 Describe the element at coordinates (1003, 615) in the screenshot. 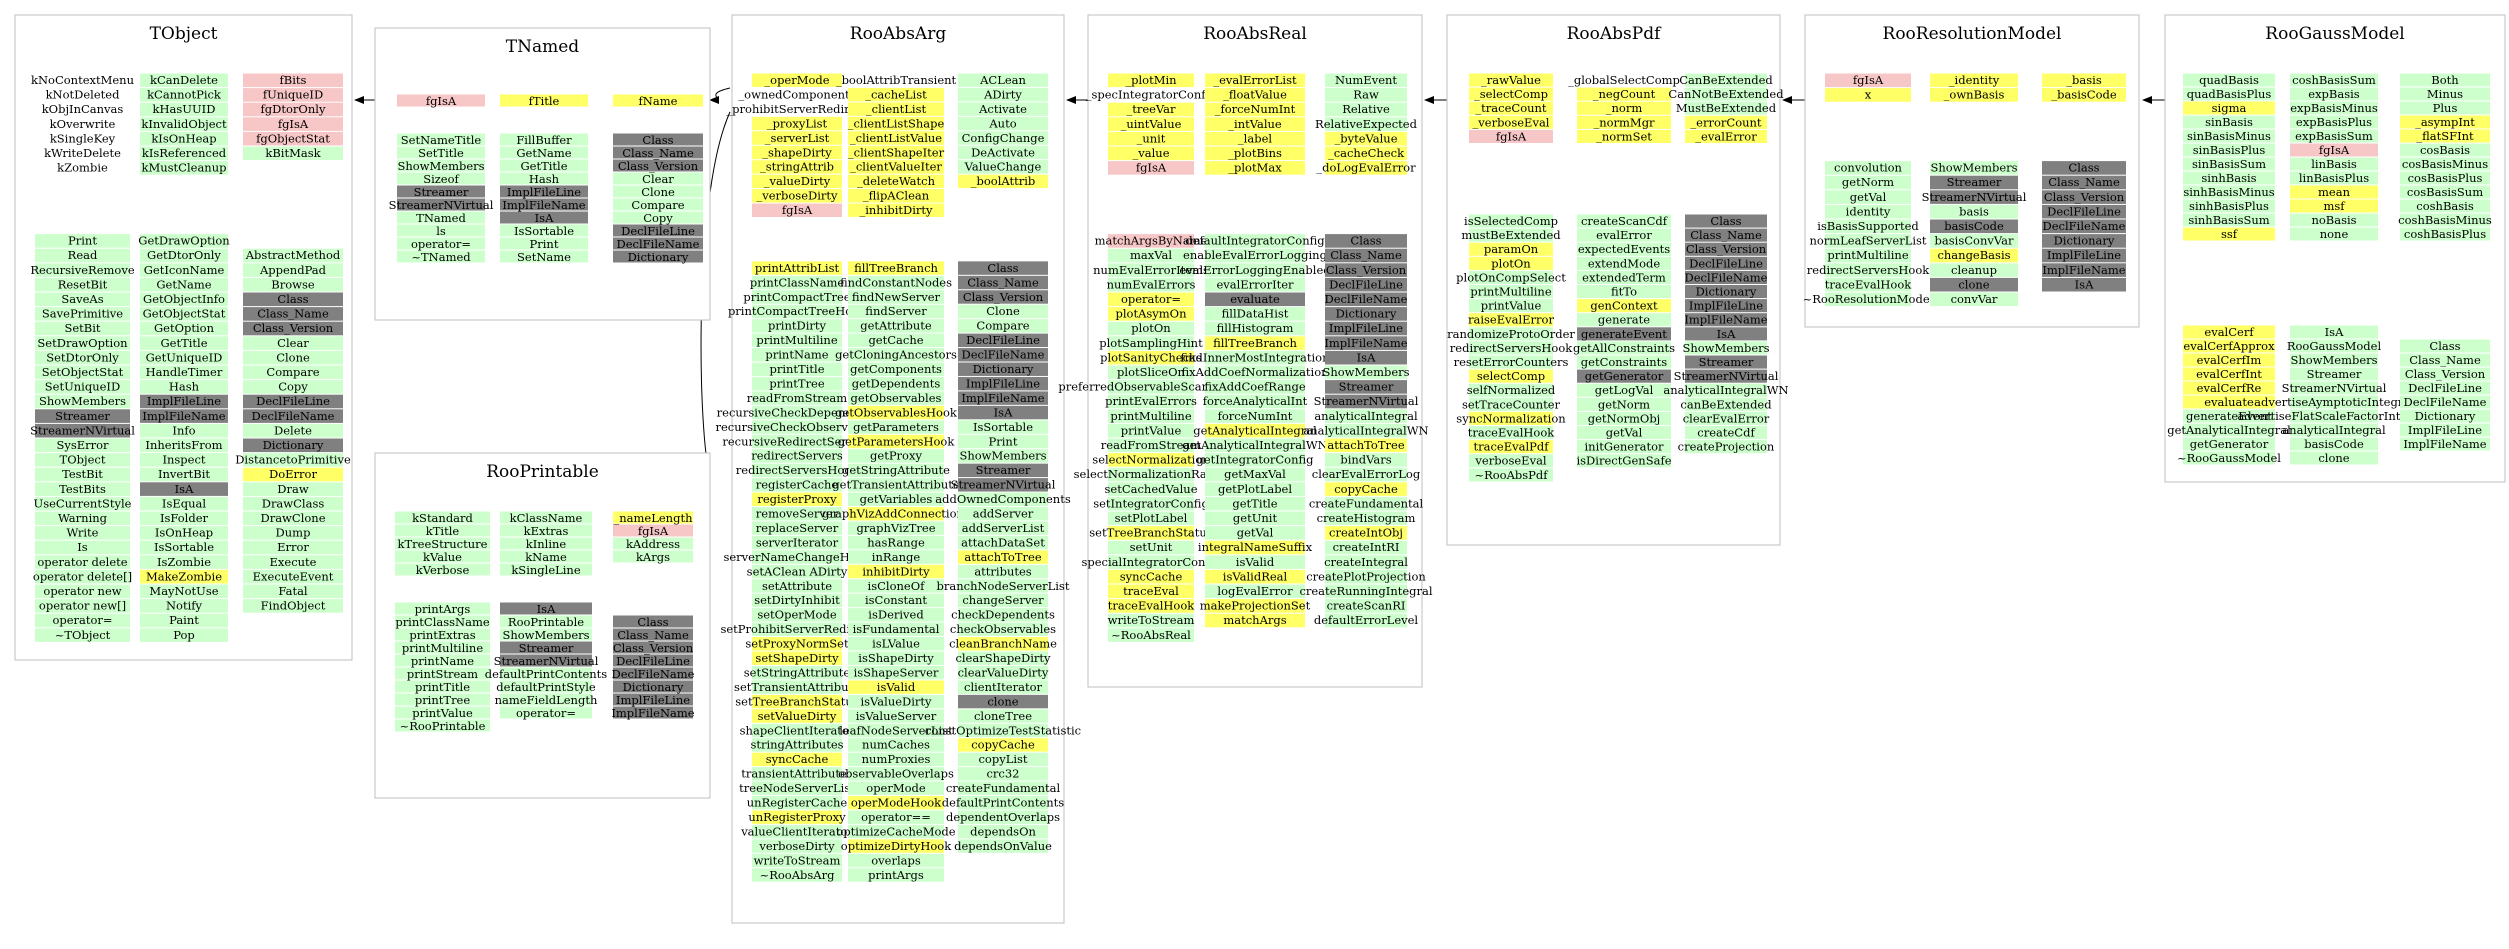

I see `member-checkdependents: checkDependents` at that location.